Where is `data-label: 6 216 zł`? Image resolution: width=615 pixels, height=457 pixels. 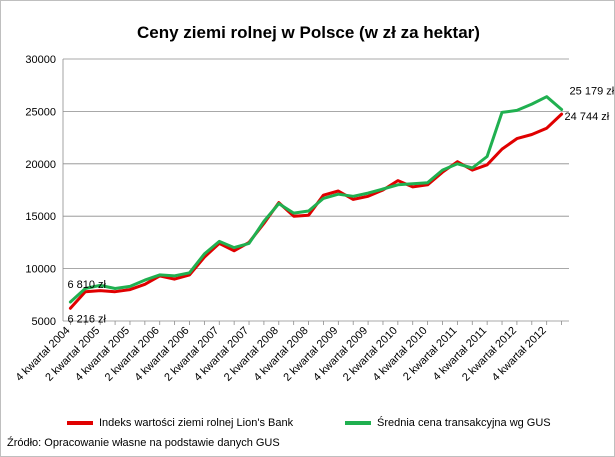
data-label: 6 216 zł is located at coordinates (86, 319).